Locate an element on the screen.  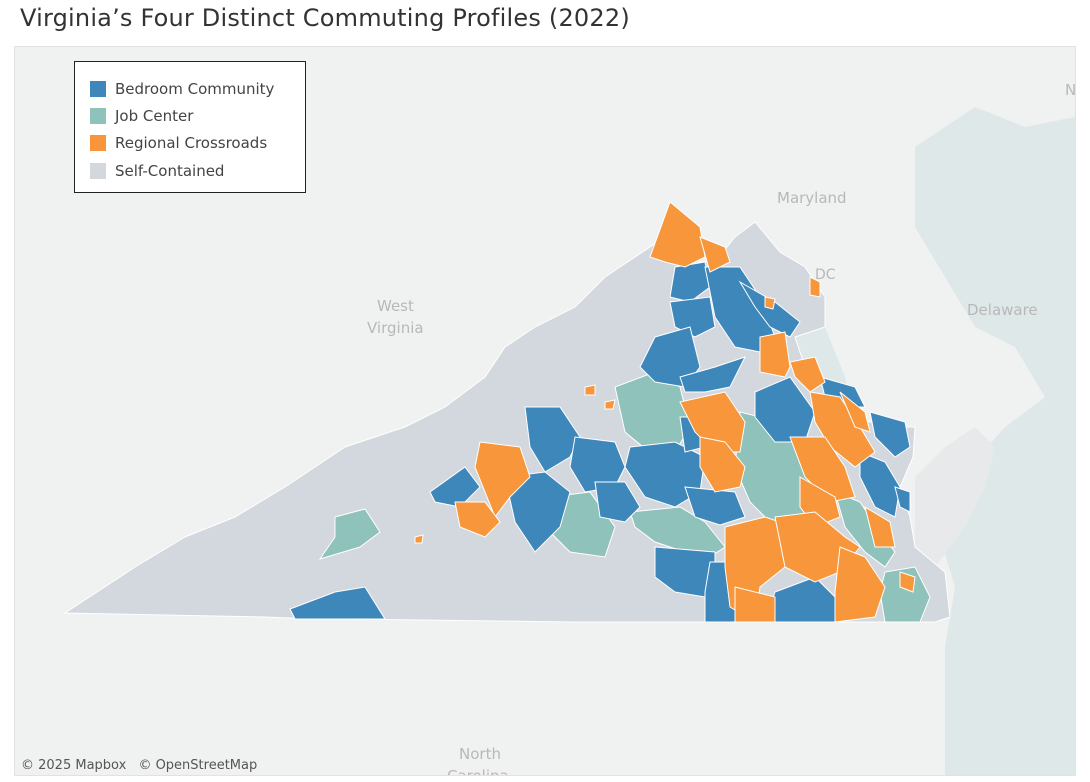
legend-item-self-contained: Self-Contained is located at coordinates (197, 170).